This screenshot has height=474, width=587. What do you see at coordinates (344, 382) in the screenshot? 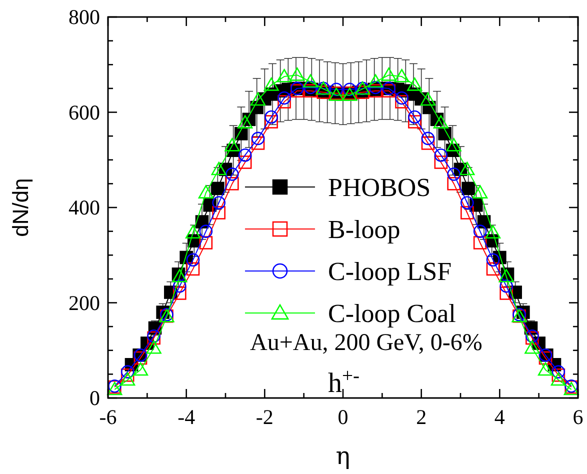
I see `annotation: h$^{+-}$` at bounding box center [344, 382].